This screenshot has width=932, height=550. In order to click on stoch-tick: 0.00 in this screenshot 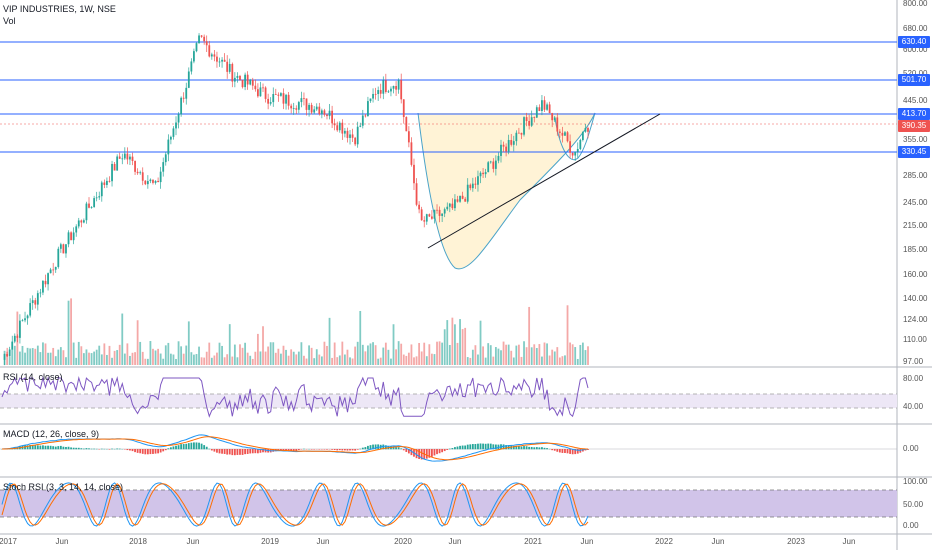, I will do `click(911, 525)`.